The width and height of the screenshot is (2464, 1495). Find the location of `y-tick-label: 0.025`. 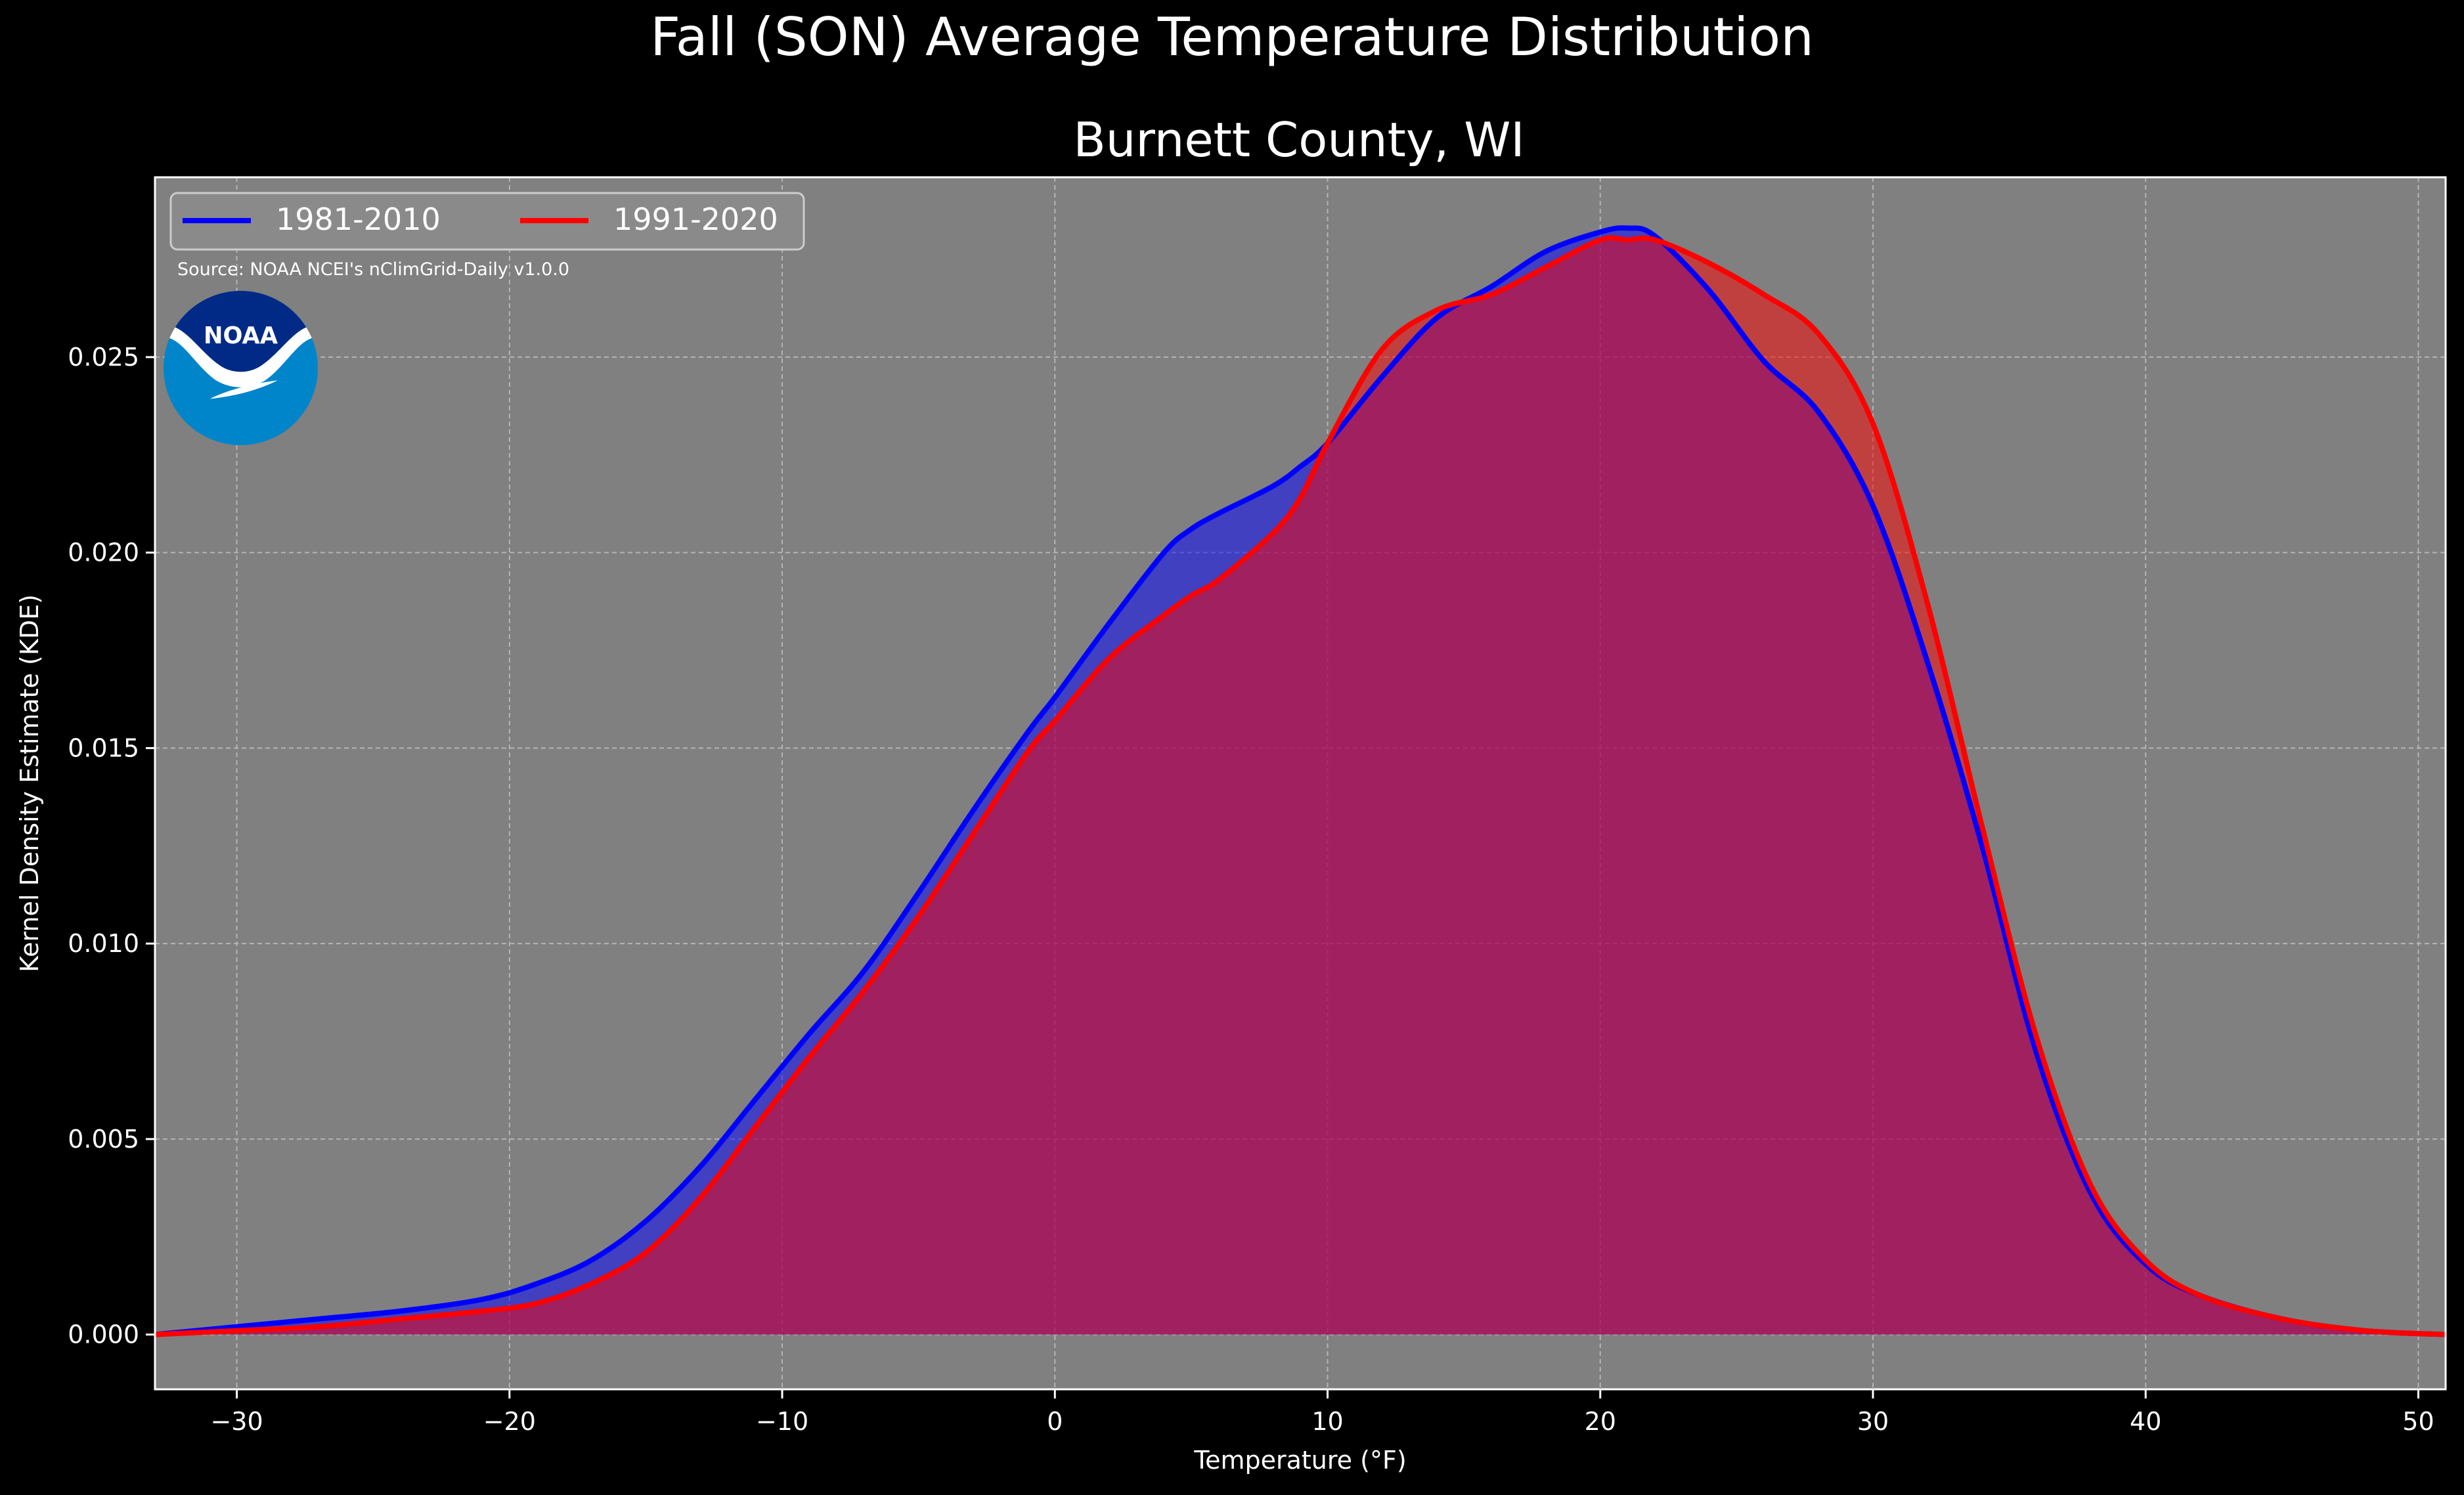

y-tick-label: 0.025 is located at coordinates (103, 357).